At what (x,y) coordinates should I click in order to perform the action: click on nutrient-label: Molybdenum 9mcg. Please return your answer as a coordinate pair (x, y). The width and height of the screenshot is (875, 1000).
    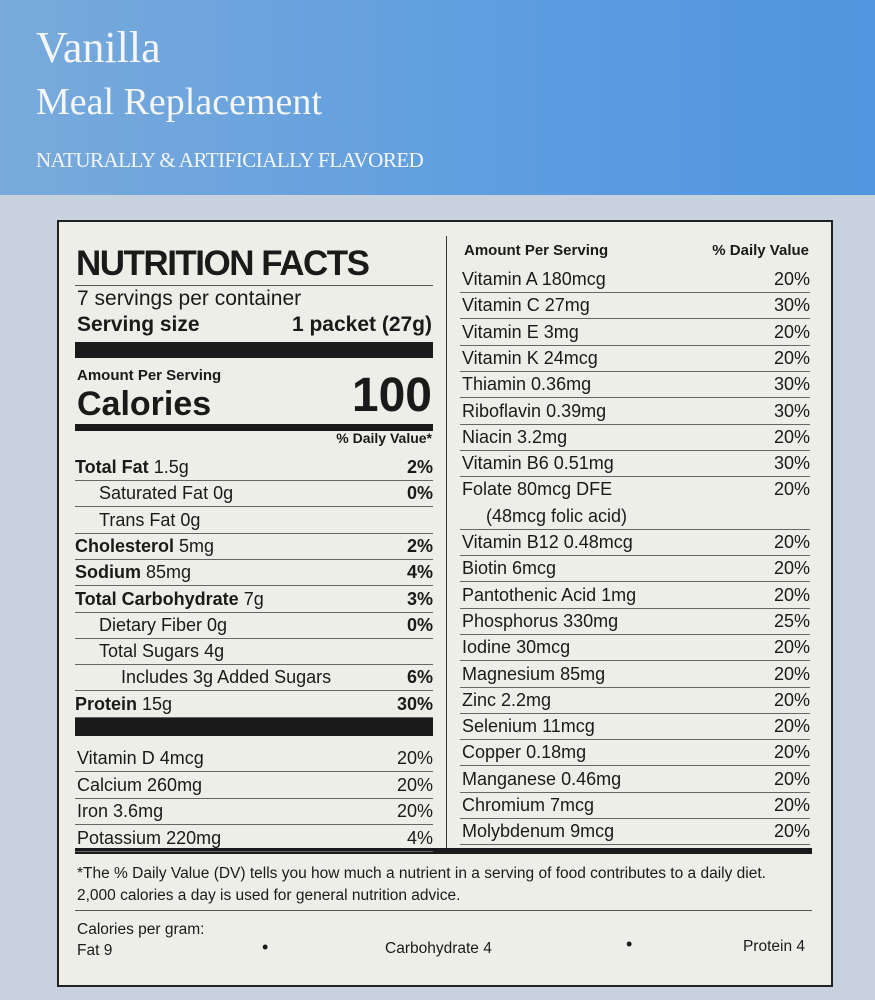
    Looking at the image, I should click on (537, 831).